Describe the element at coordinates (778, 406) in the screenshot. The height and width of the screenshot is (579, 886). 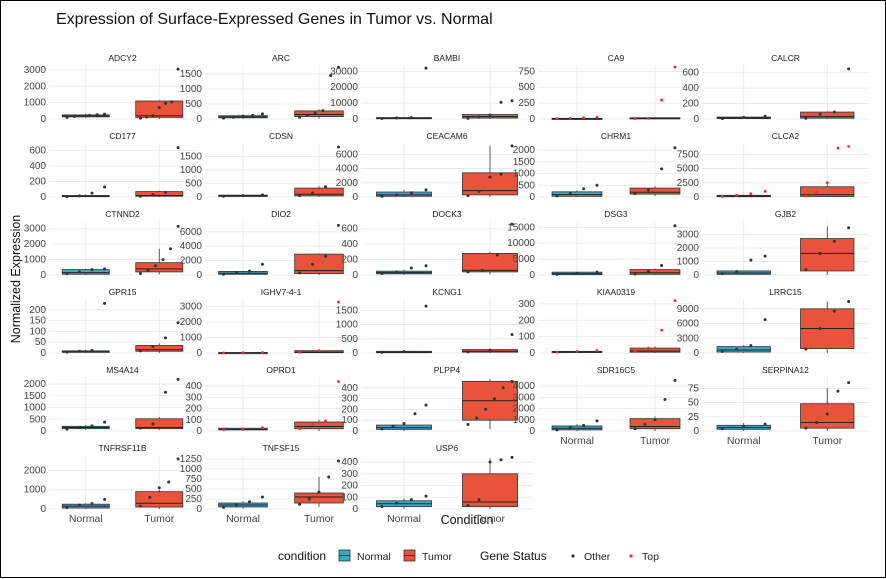
I see `facet-panel-serpina12: SERPINA12 0 25 50 75 Normal Tumor` at that location.